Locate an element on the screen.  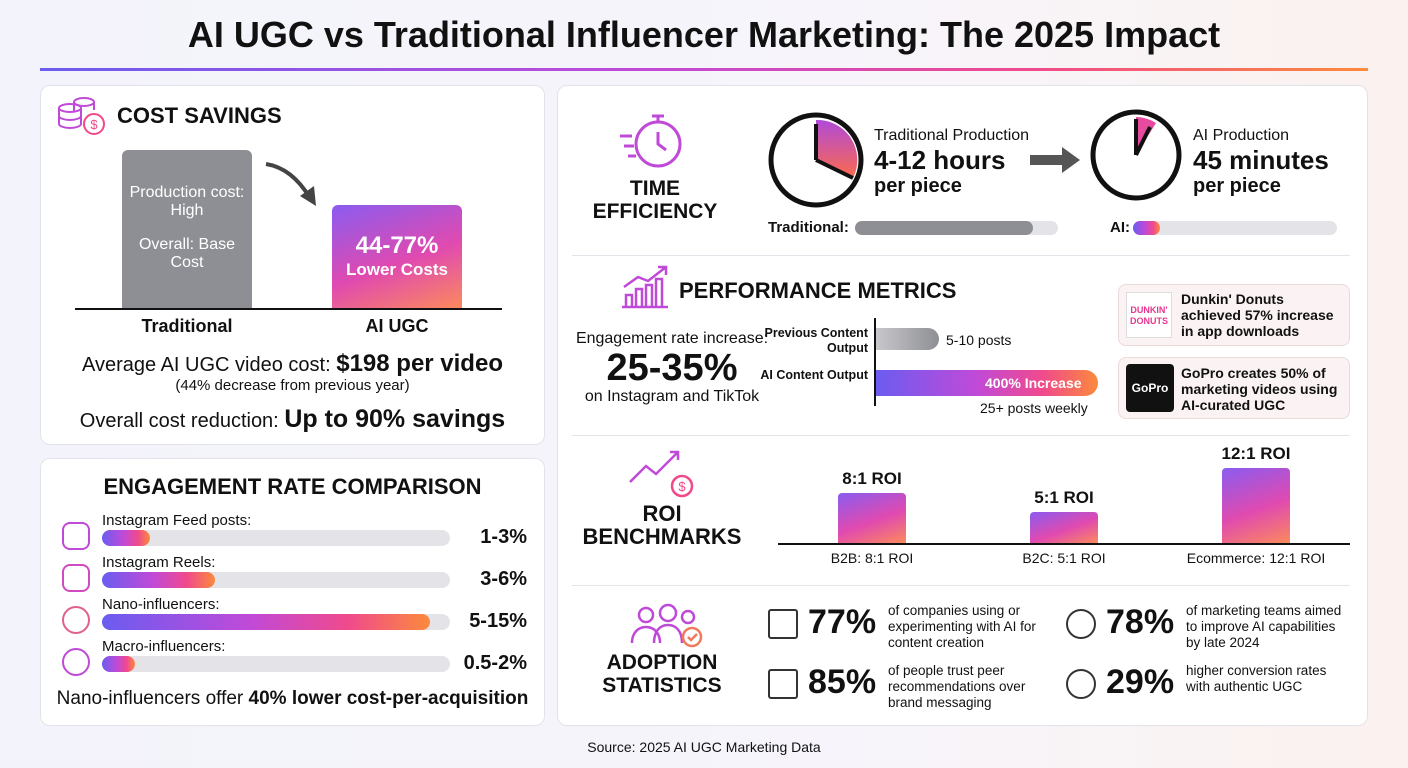
time-label: Traditional Production is located at coordinates (952, 135).